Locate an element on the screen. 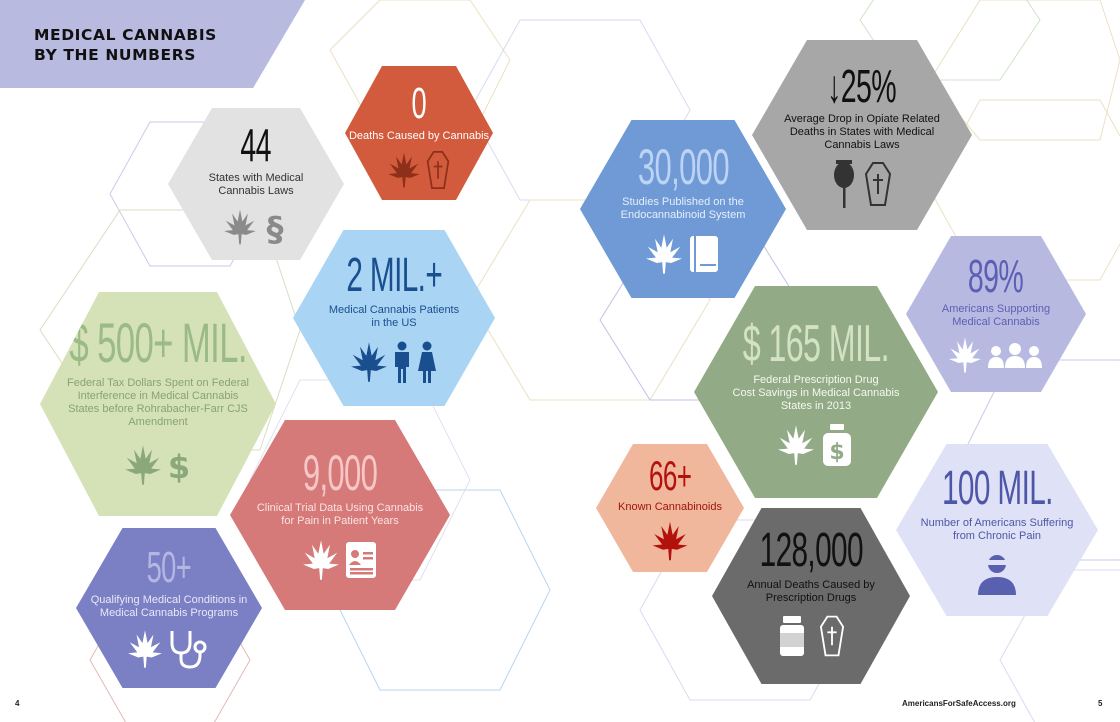  stat-value: 89% is located at coordinates (996, 276).